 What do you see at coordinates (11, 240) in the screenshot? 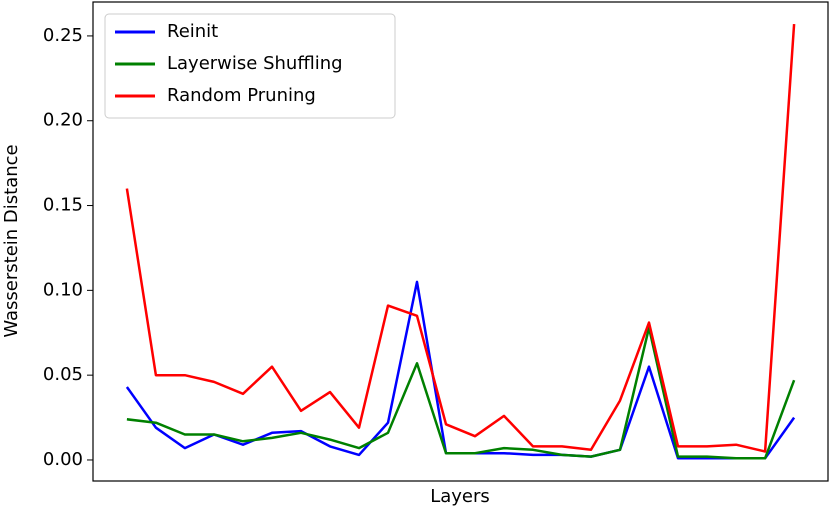
I see `y-axis-label: Wasserstein Distance` at bounding box center [11, 240].